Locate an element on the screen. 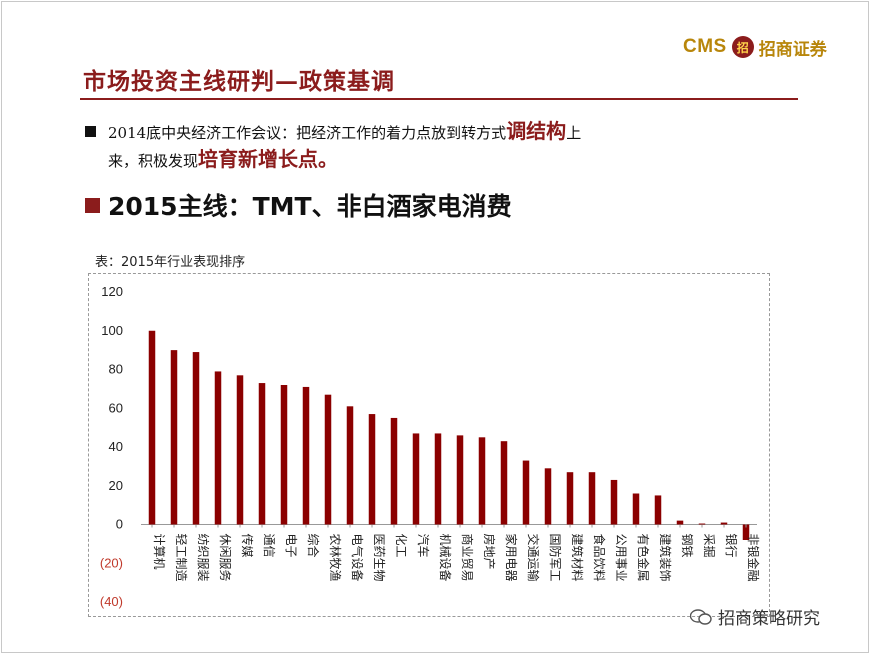  bar-建筑装饰 is located at coordinates (658, 510).